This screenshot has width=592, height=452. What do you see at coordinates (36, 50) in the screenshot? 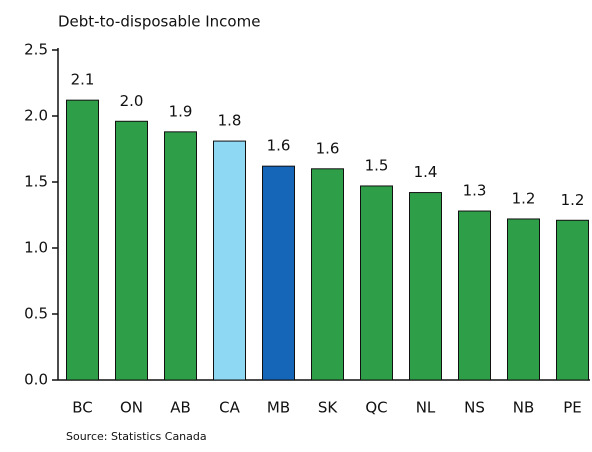
I see `y-tick-label: 2.5` at bounding box center [36, 50].